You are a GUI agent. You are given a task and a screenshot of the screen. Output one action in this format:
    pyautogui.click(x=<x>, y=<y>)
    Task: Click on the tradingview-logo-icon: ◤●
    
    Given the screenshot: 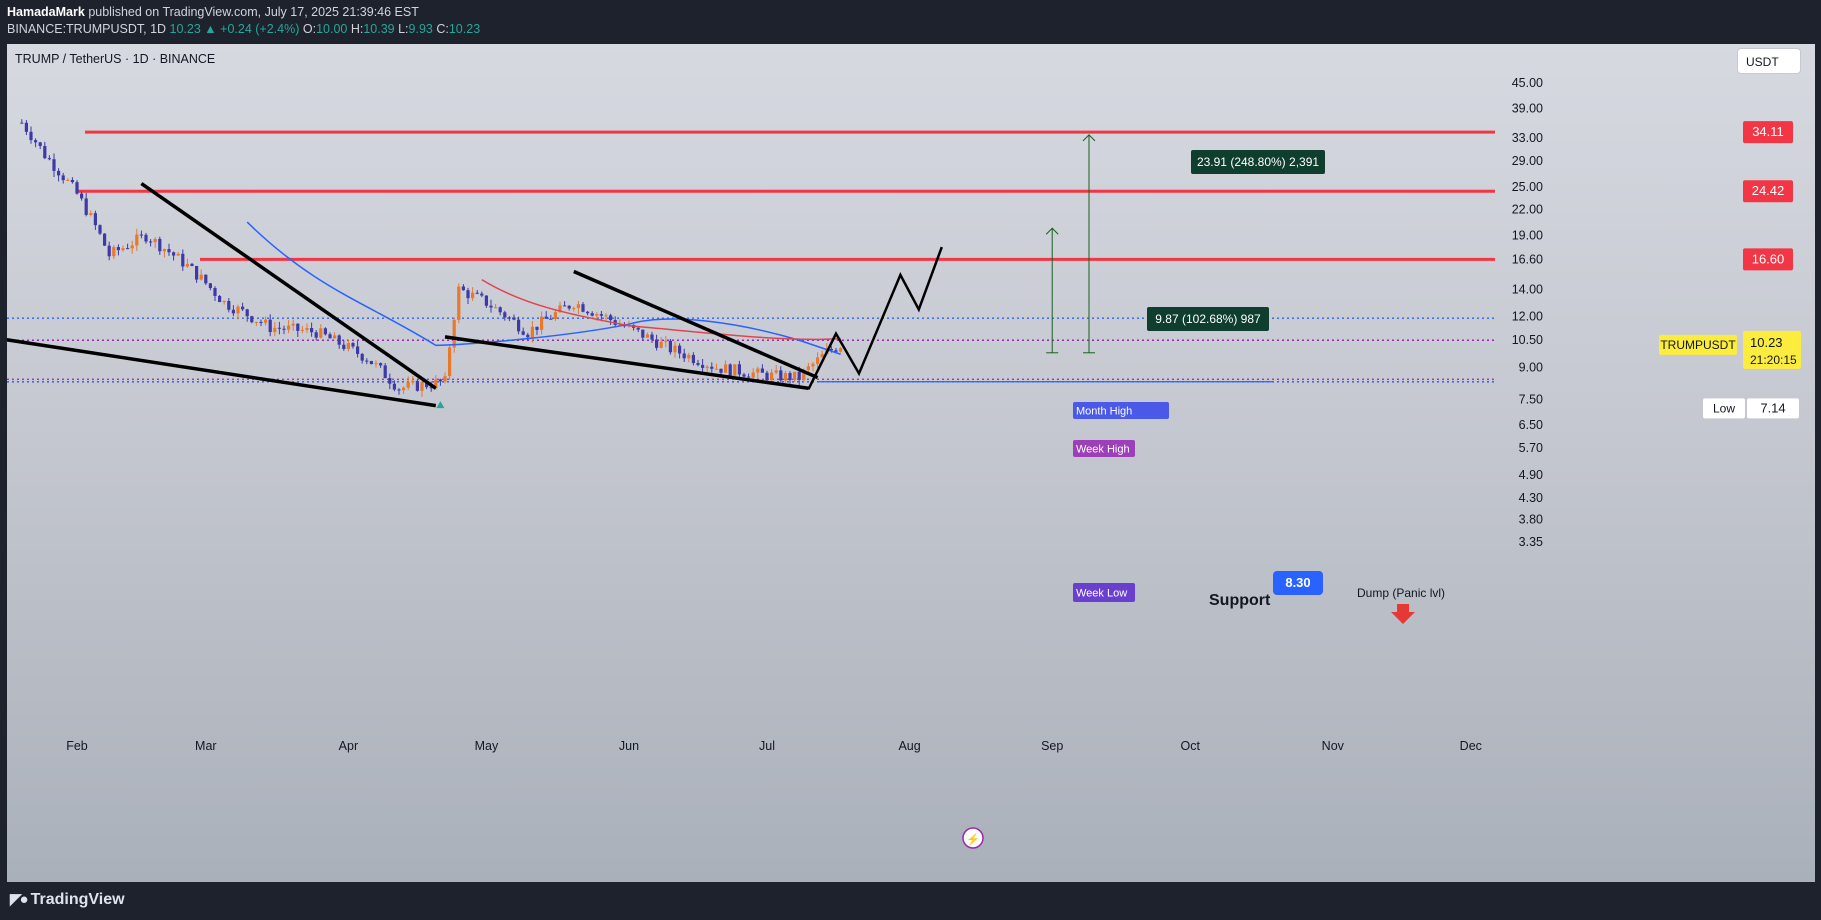 What is the action you would take?
    pyautogui.click(x=19, y=899)
    